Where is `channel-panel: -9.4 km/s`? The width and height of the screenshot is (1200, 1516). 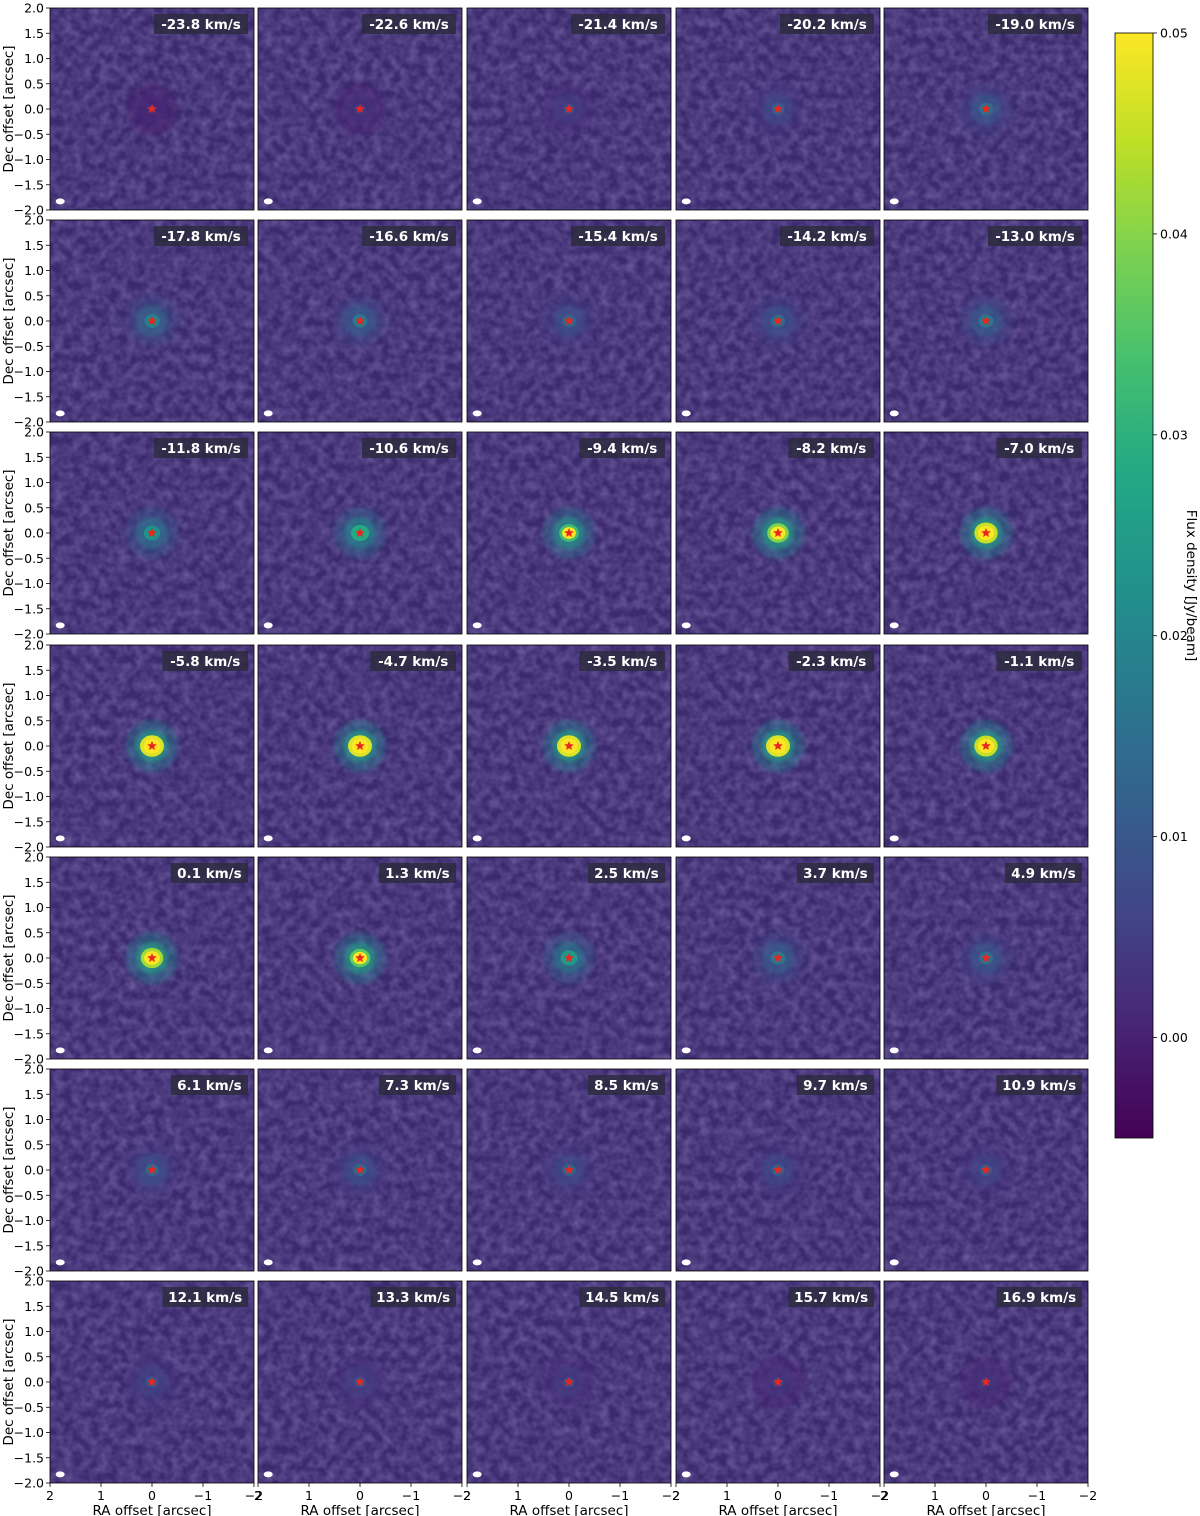 channel-panel: -9.4 km/s is located at coordinates (569, 533).